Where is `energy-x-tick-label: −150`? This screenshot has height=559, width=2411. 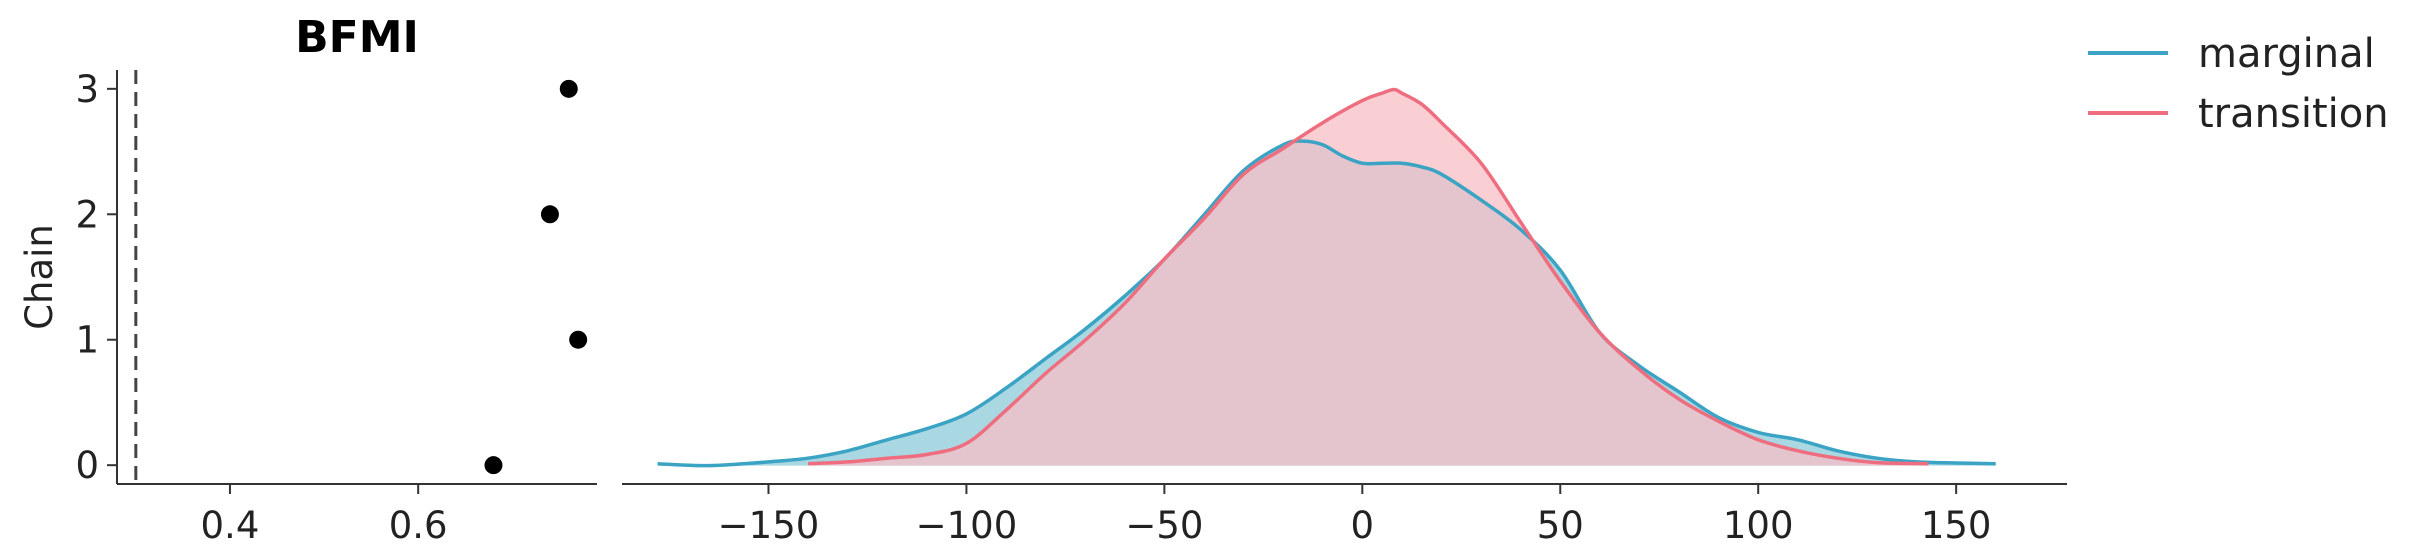
energy-x-tick-label: −150 is located at coordinates (769, 525).